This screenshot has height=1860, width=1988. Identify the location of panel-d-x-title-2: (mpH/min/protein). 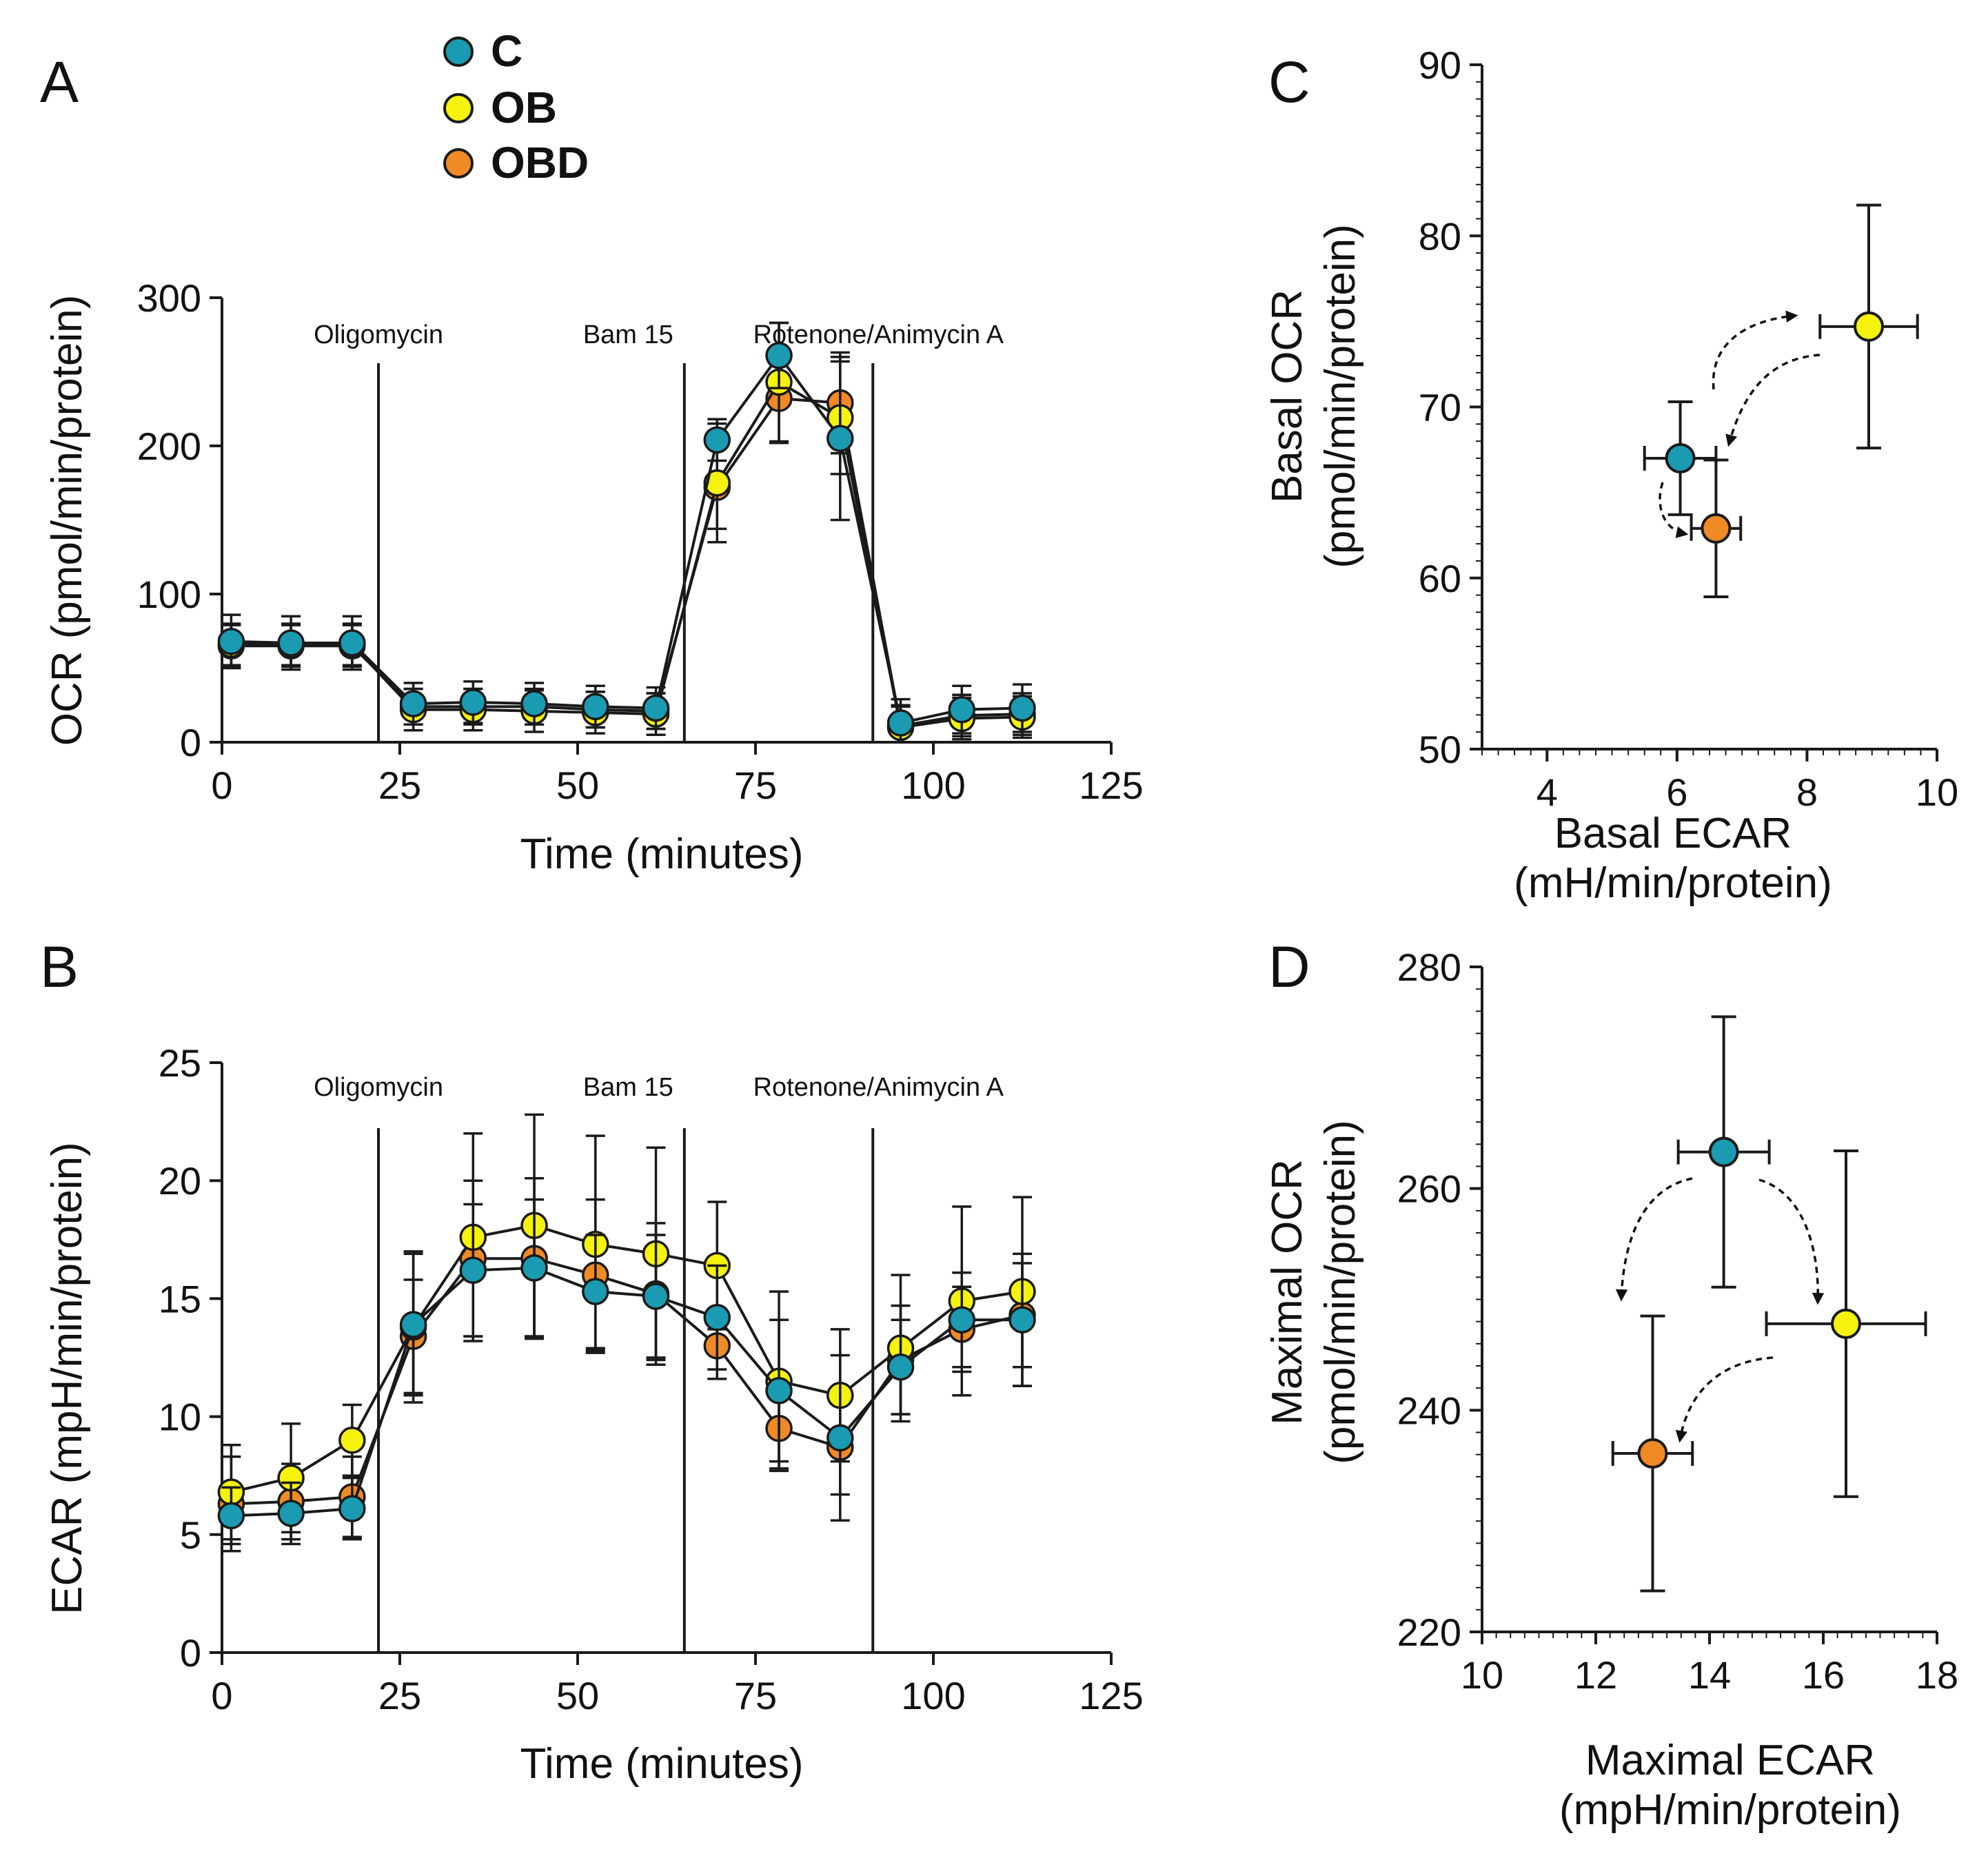
(1730, 1810).